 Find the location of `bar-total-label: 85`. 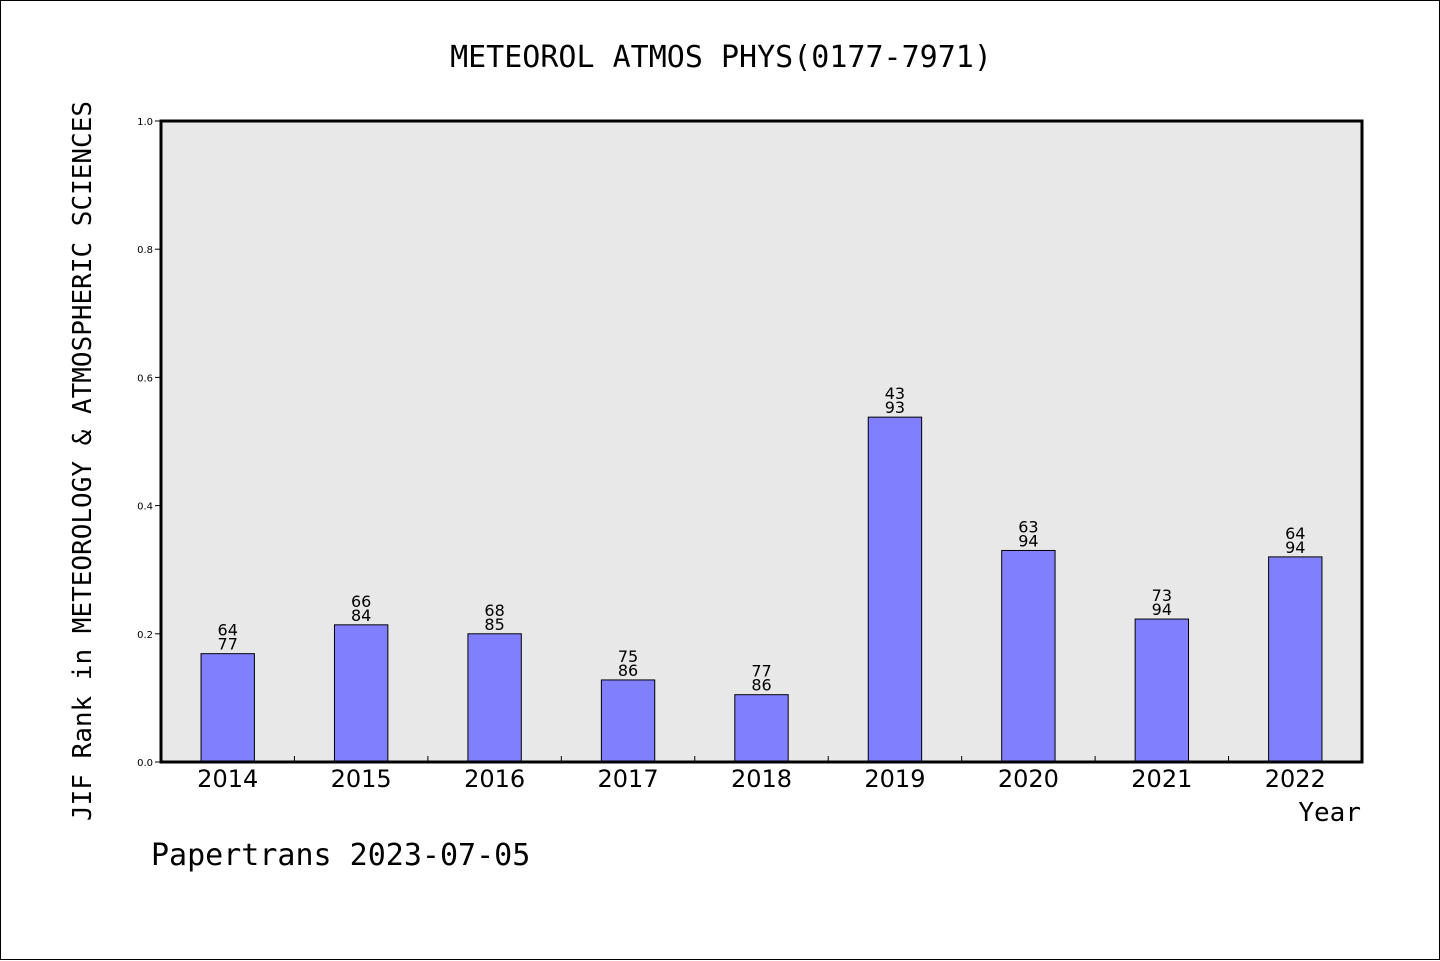

bar-total-label: 85 is located at coordinates (494, 624).